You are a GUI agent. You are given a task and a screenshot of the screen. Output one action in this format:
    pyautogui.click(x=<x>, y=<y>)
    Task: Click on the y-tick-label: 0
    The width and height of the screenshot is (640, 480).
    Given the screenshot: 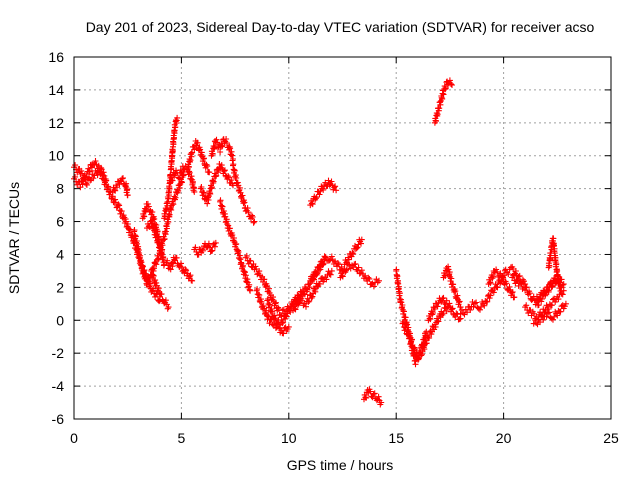 What is the action you would take?
    pyautogui.click(x=60, y=320)
    